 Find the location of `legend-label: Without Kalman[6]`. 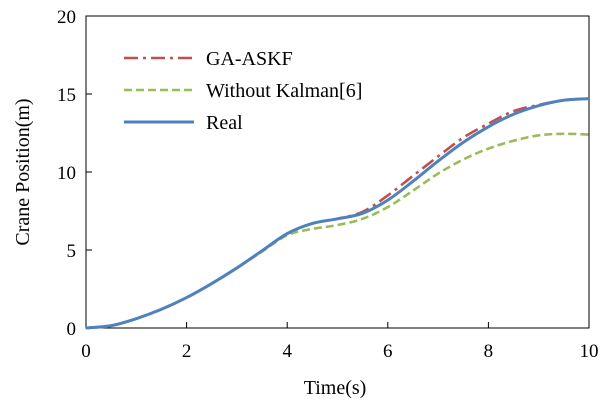

legend-label: Without Kalman[6] is located at coordinates (284, 91).